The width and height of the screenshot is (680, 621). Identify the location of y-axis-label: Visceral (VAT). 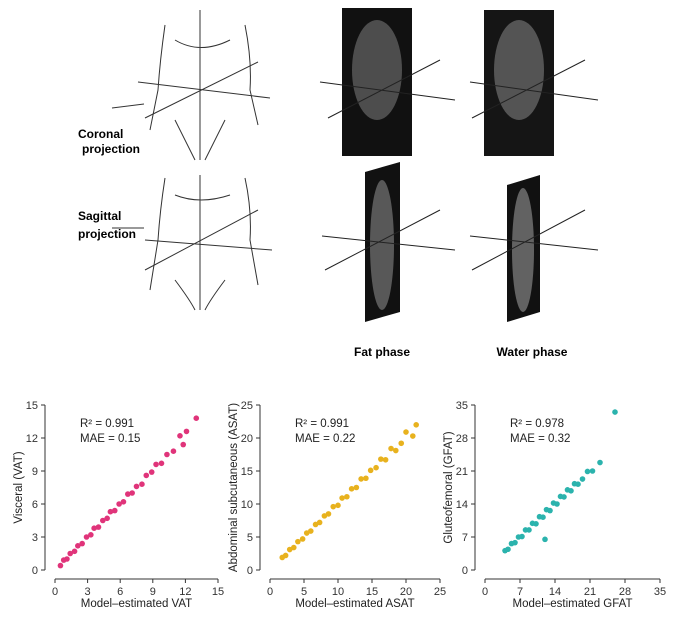
(19, 487).